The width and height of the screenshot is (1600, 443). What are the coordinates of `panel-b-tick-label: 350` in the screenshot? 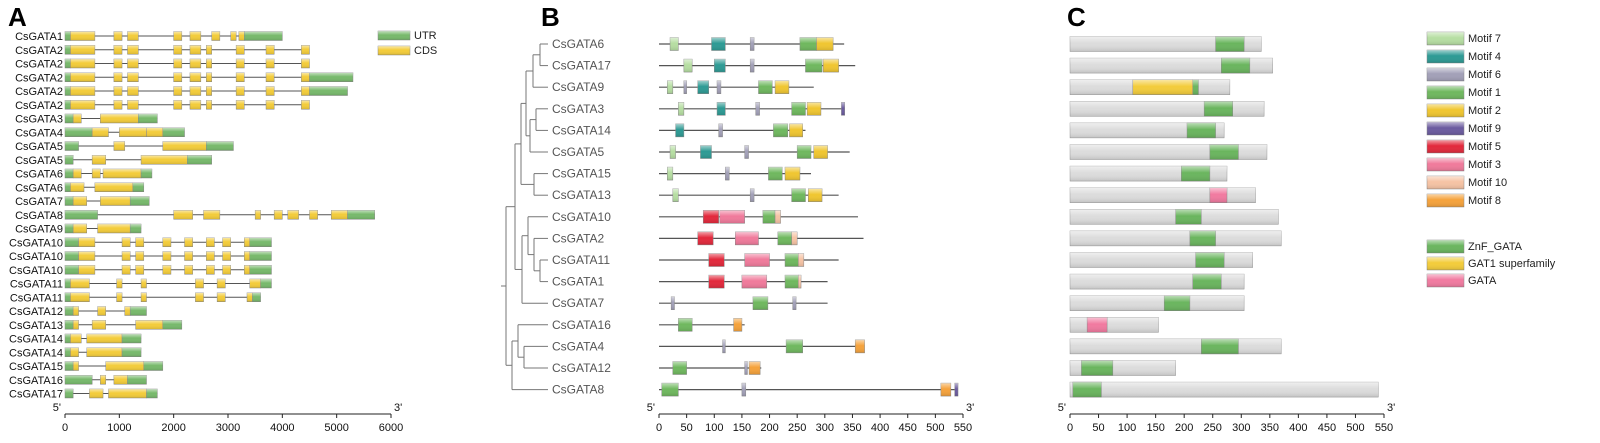 It's located at (852, 428).